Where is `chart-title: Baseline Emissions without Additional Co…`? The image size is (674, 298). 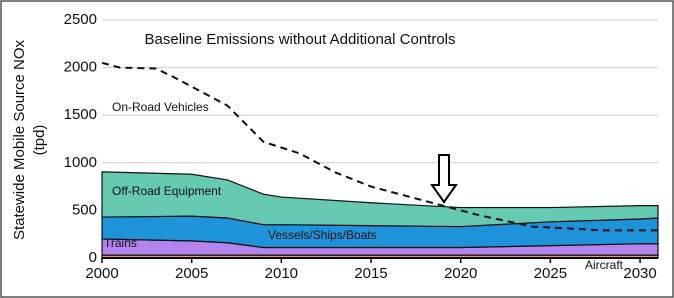
chart-title: Baseline Emissions without Additional Co… is located at coordinates (300, 39).